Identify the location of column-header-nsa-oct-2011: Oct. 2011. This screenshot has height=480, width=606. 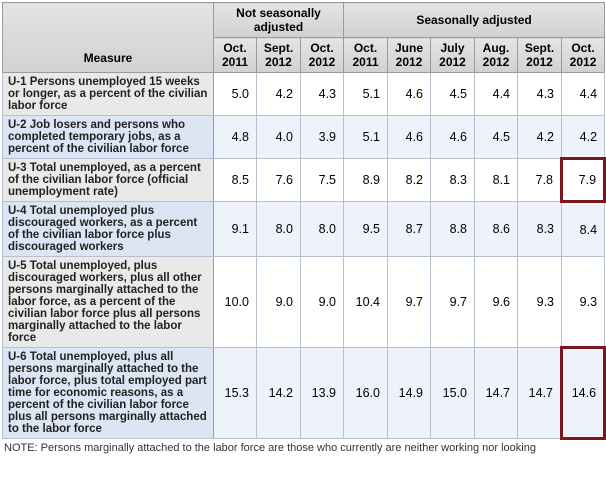
(235, 55).